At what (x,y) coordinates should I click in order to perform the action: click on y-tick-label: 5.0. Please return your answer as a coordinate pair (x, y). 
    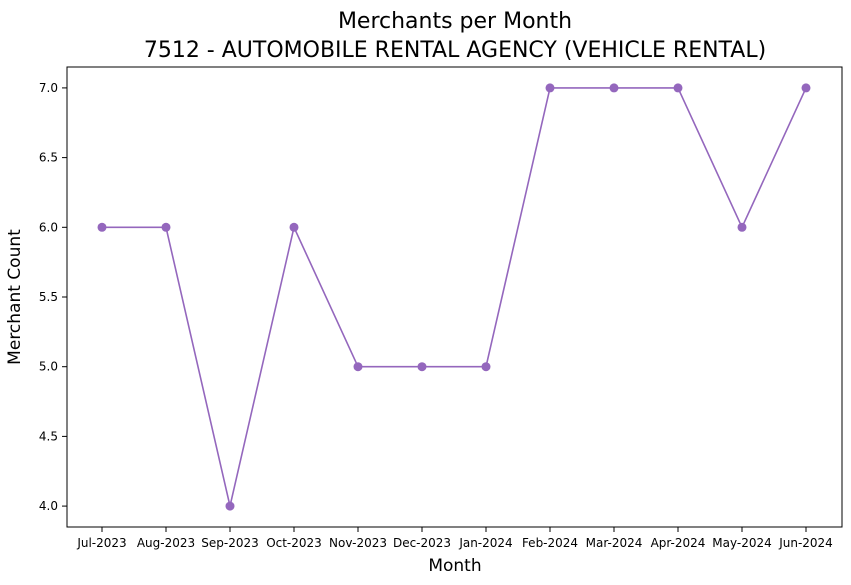
    Looking at the image, I should click on (48, 367).